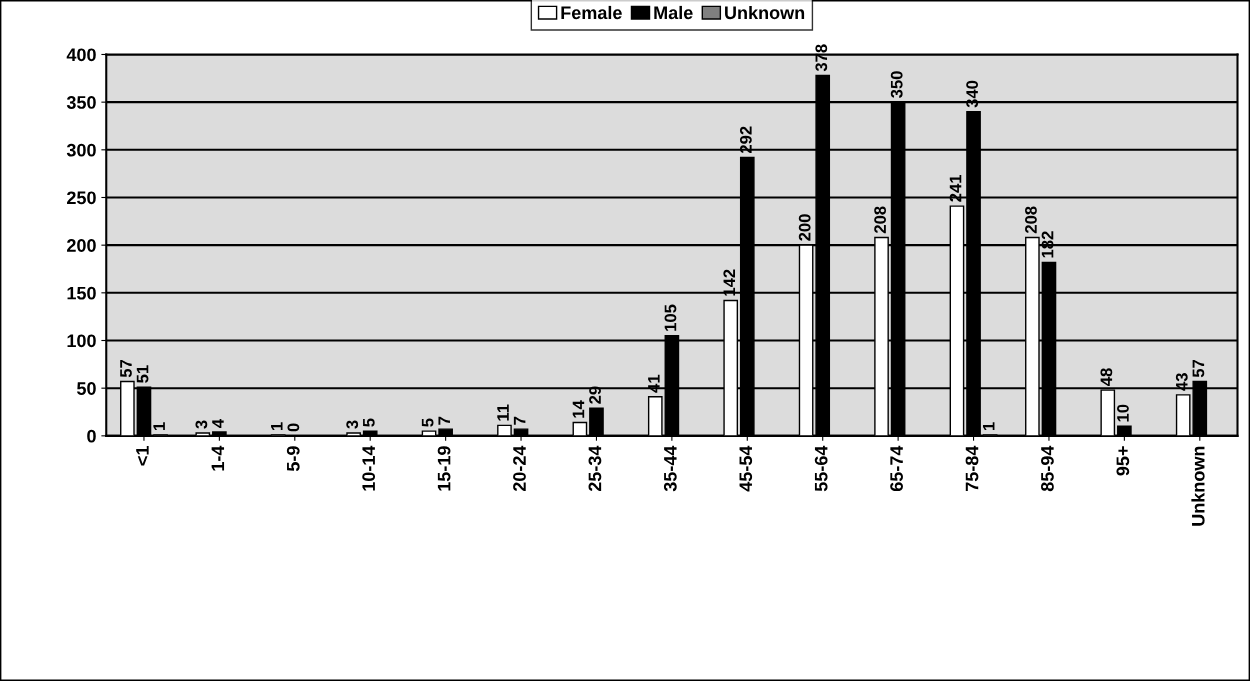 The height and width of the screenshot is (681, 1250). I want to click on x-tick-label: 1-4, so click(218, 458).